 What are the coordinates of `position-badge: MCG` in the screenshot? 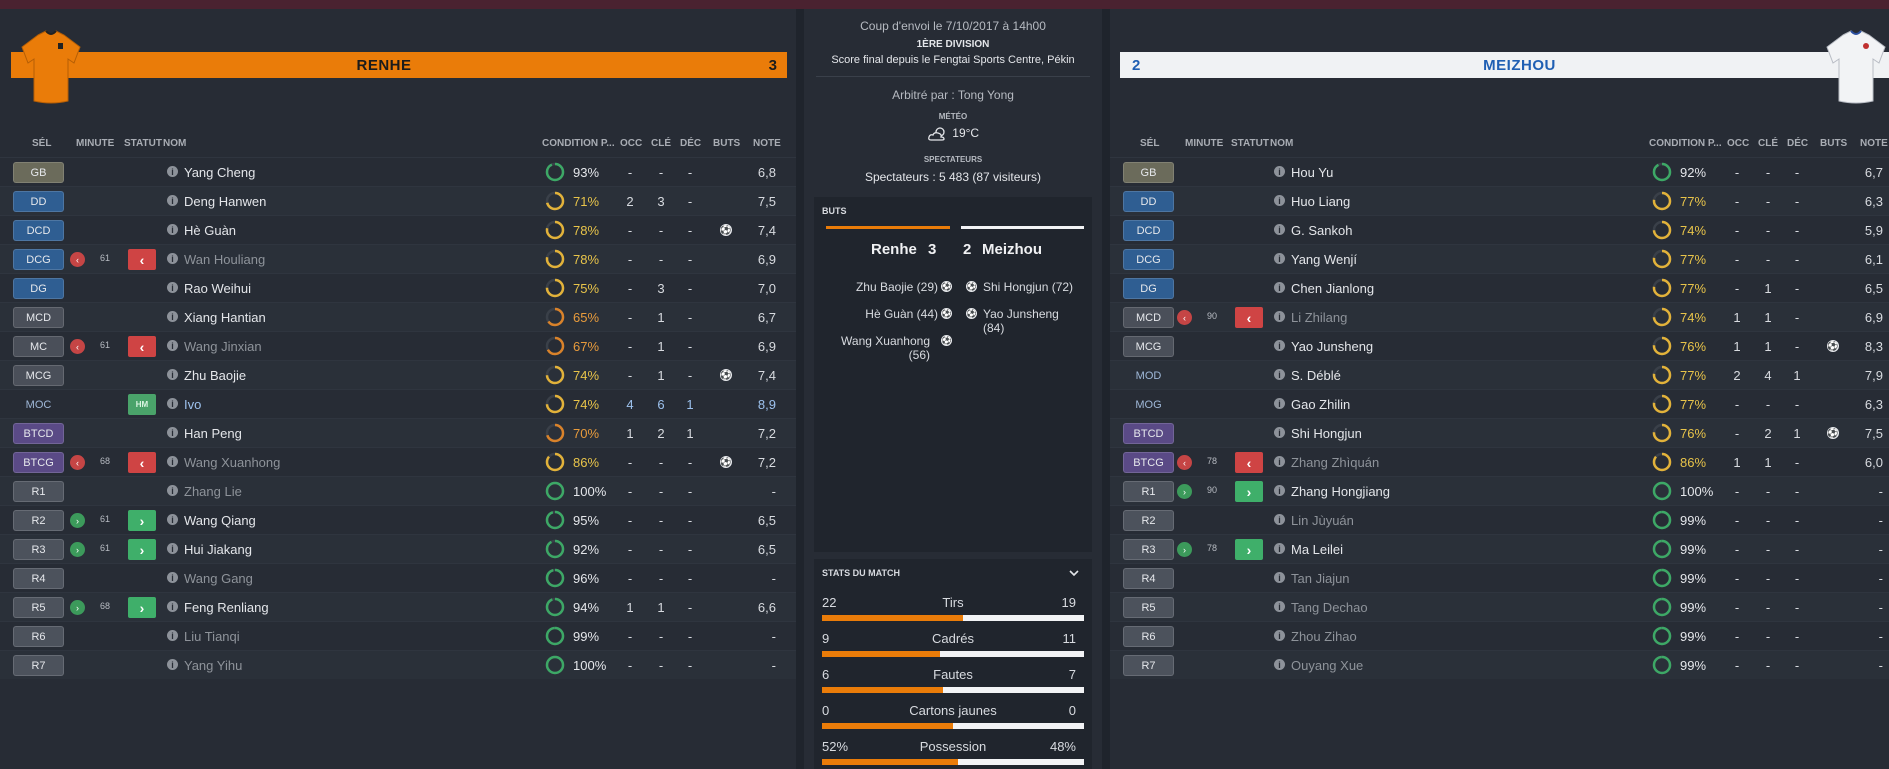 It's located at (1148, 346).